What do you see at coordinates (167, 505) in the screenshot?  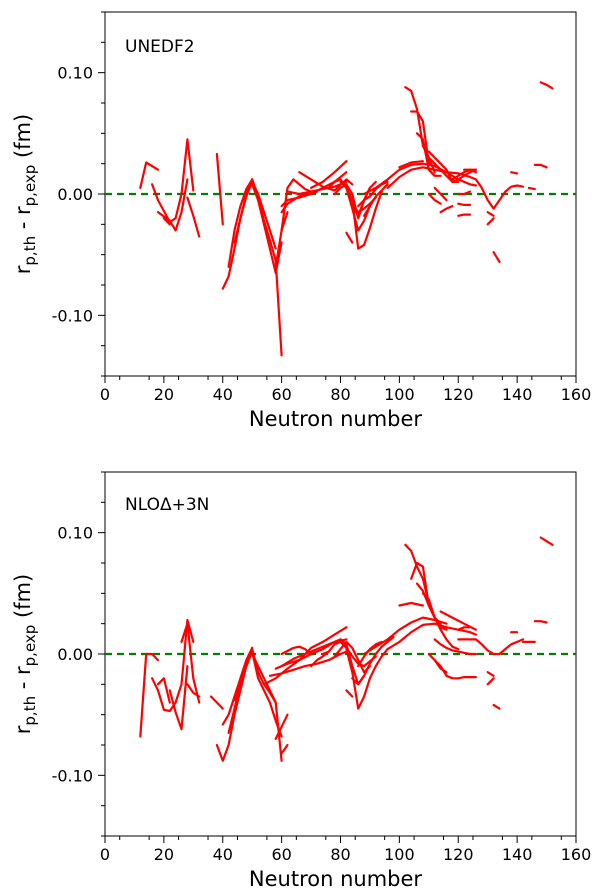 I see `panel-title: NLOΔ+3N` at bounding box center [167, 505].